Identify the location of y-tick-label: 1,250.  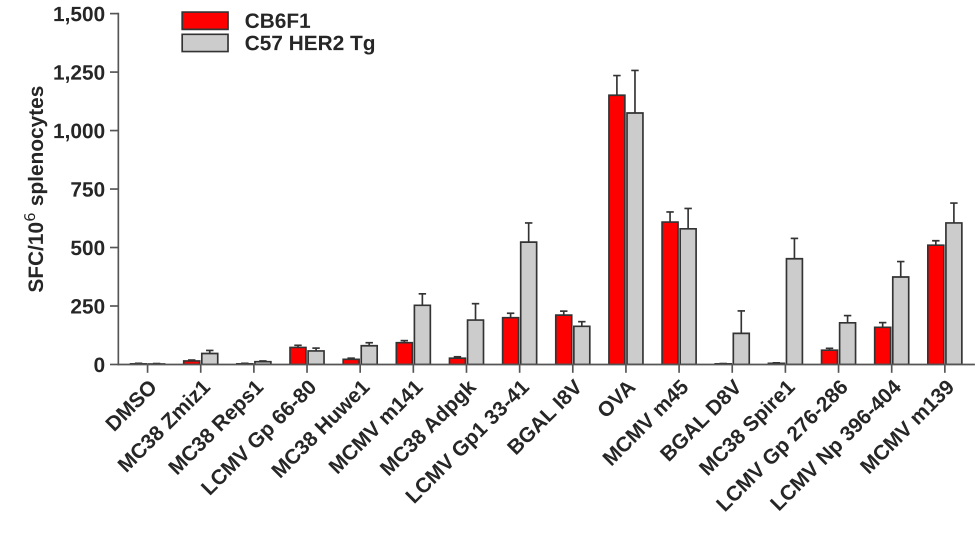
(79, 74).